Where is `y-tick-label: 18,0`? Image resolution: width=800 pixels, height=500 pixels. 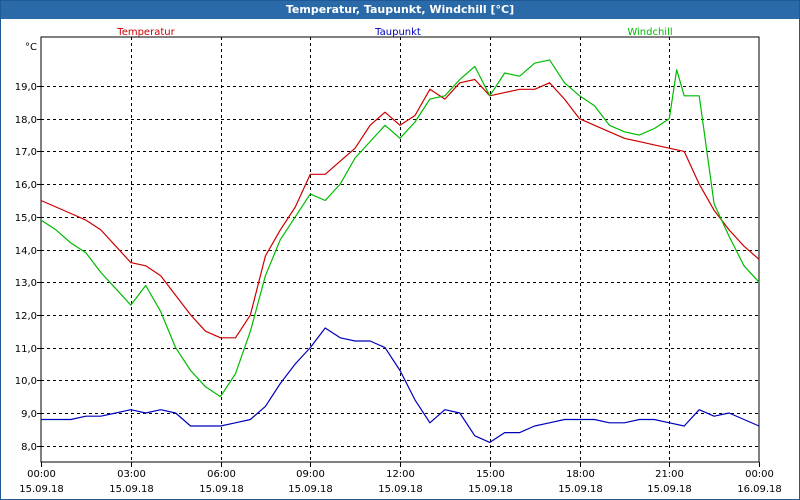
y-tick-label: 18,0 is located at coordinates (26, 120).